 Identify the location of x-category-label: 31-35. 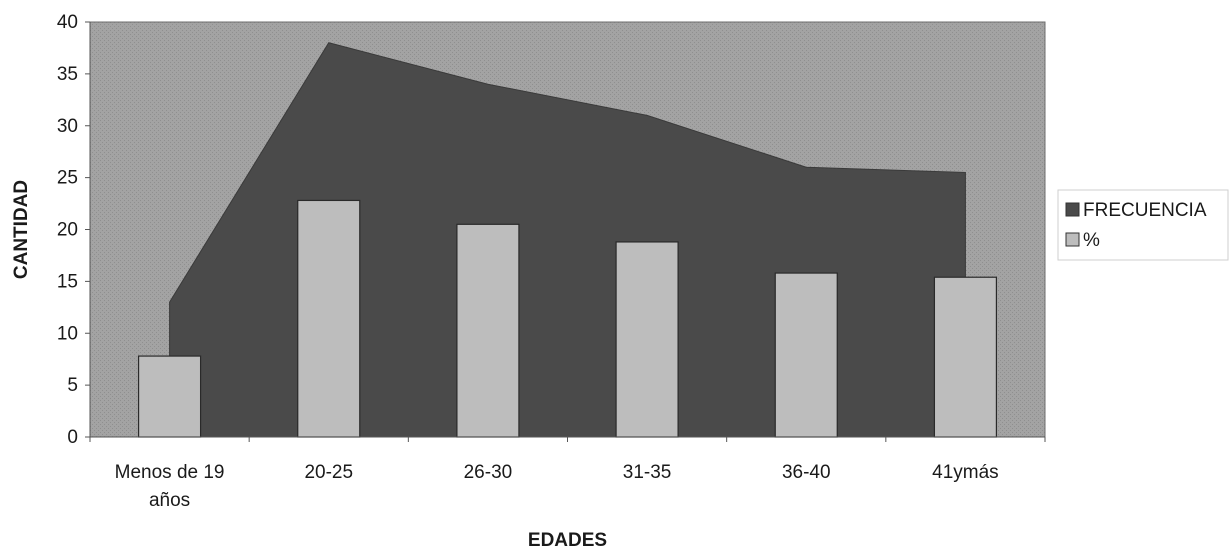
(647, 472).